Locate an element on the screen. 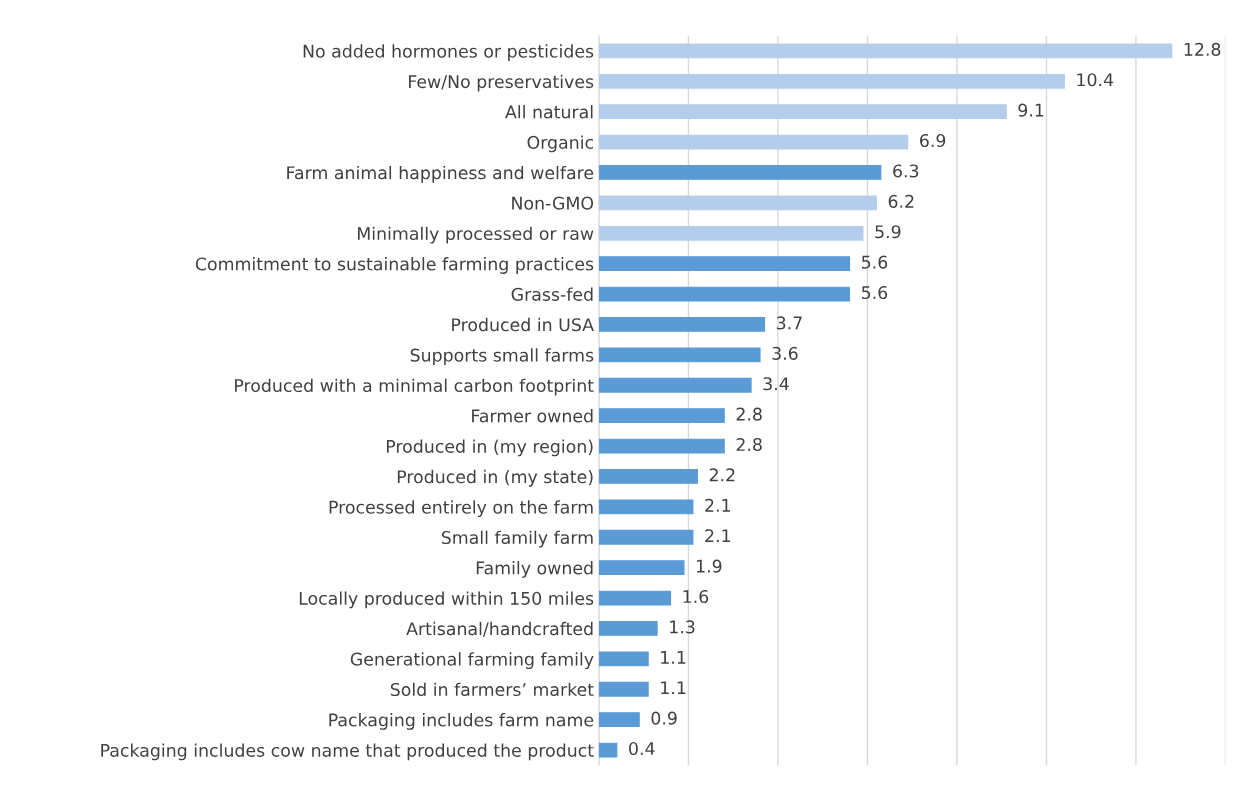  y-tick-label: Family owned is located at coordinates (534, 569).